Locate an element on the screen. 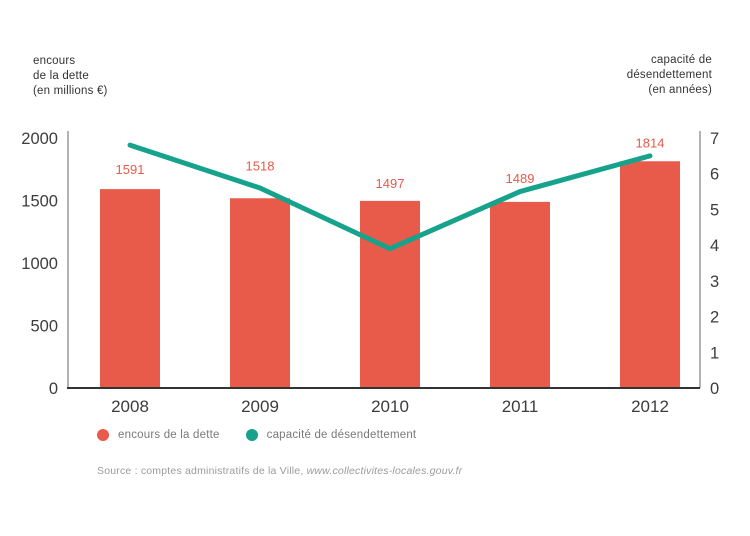 The image size is (750, 536). right-axis-title-line3: (en années) is located at coordinates (680, 90).